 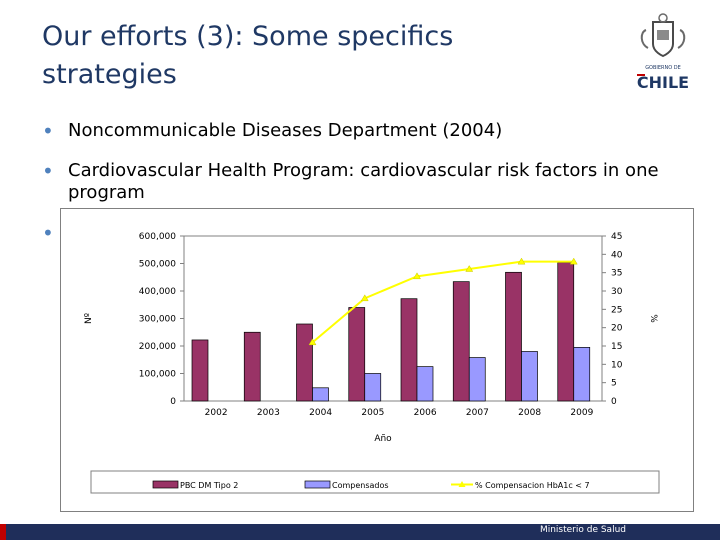 What do you see at coordinates (157, 375) in the screenshot?
I see `left-tick-label: 100,000` at bounding box center [157, 375].